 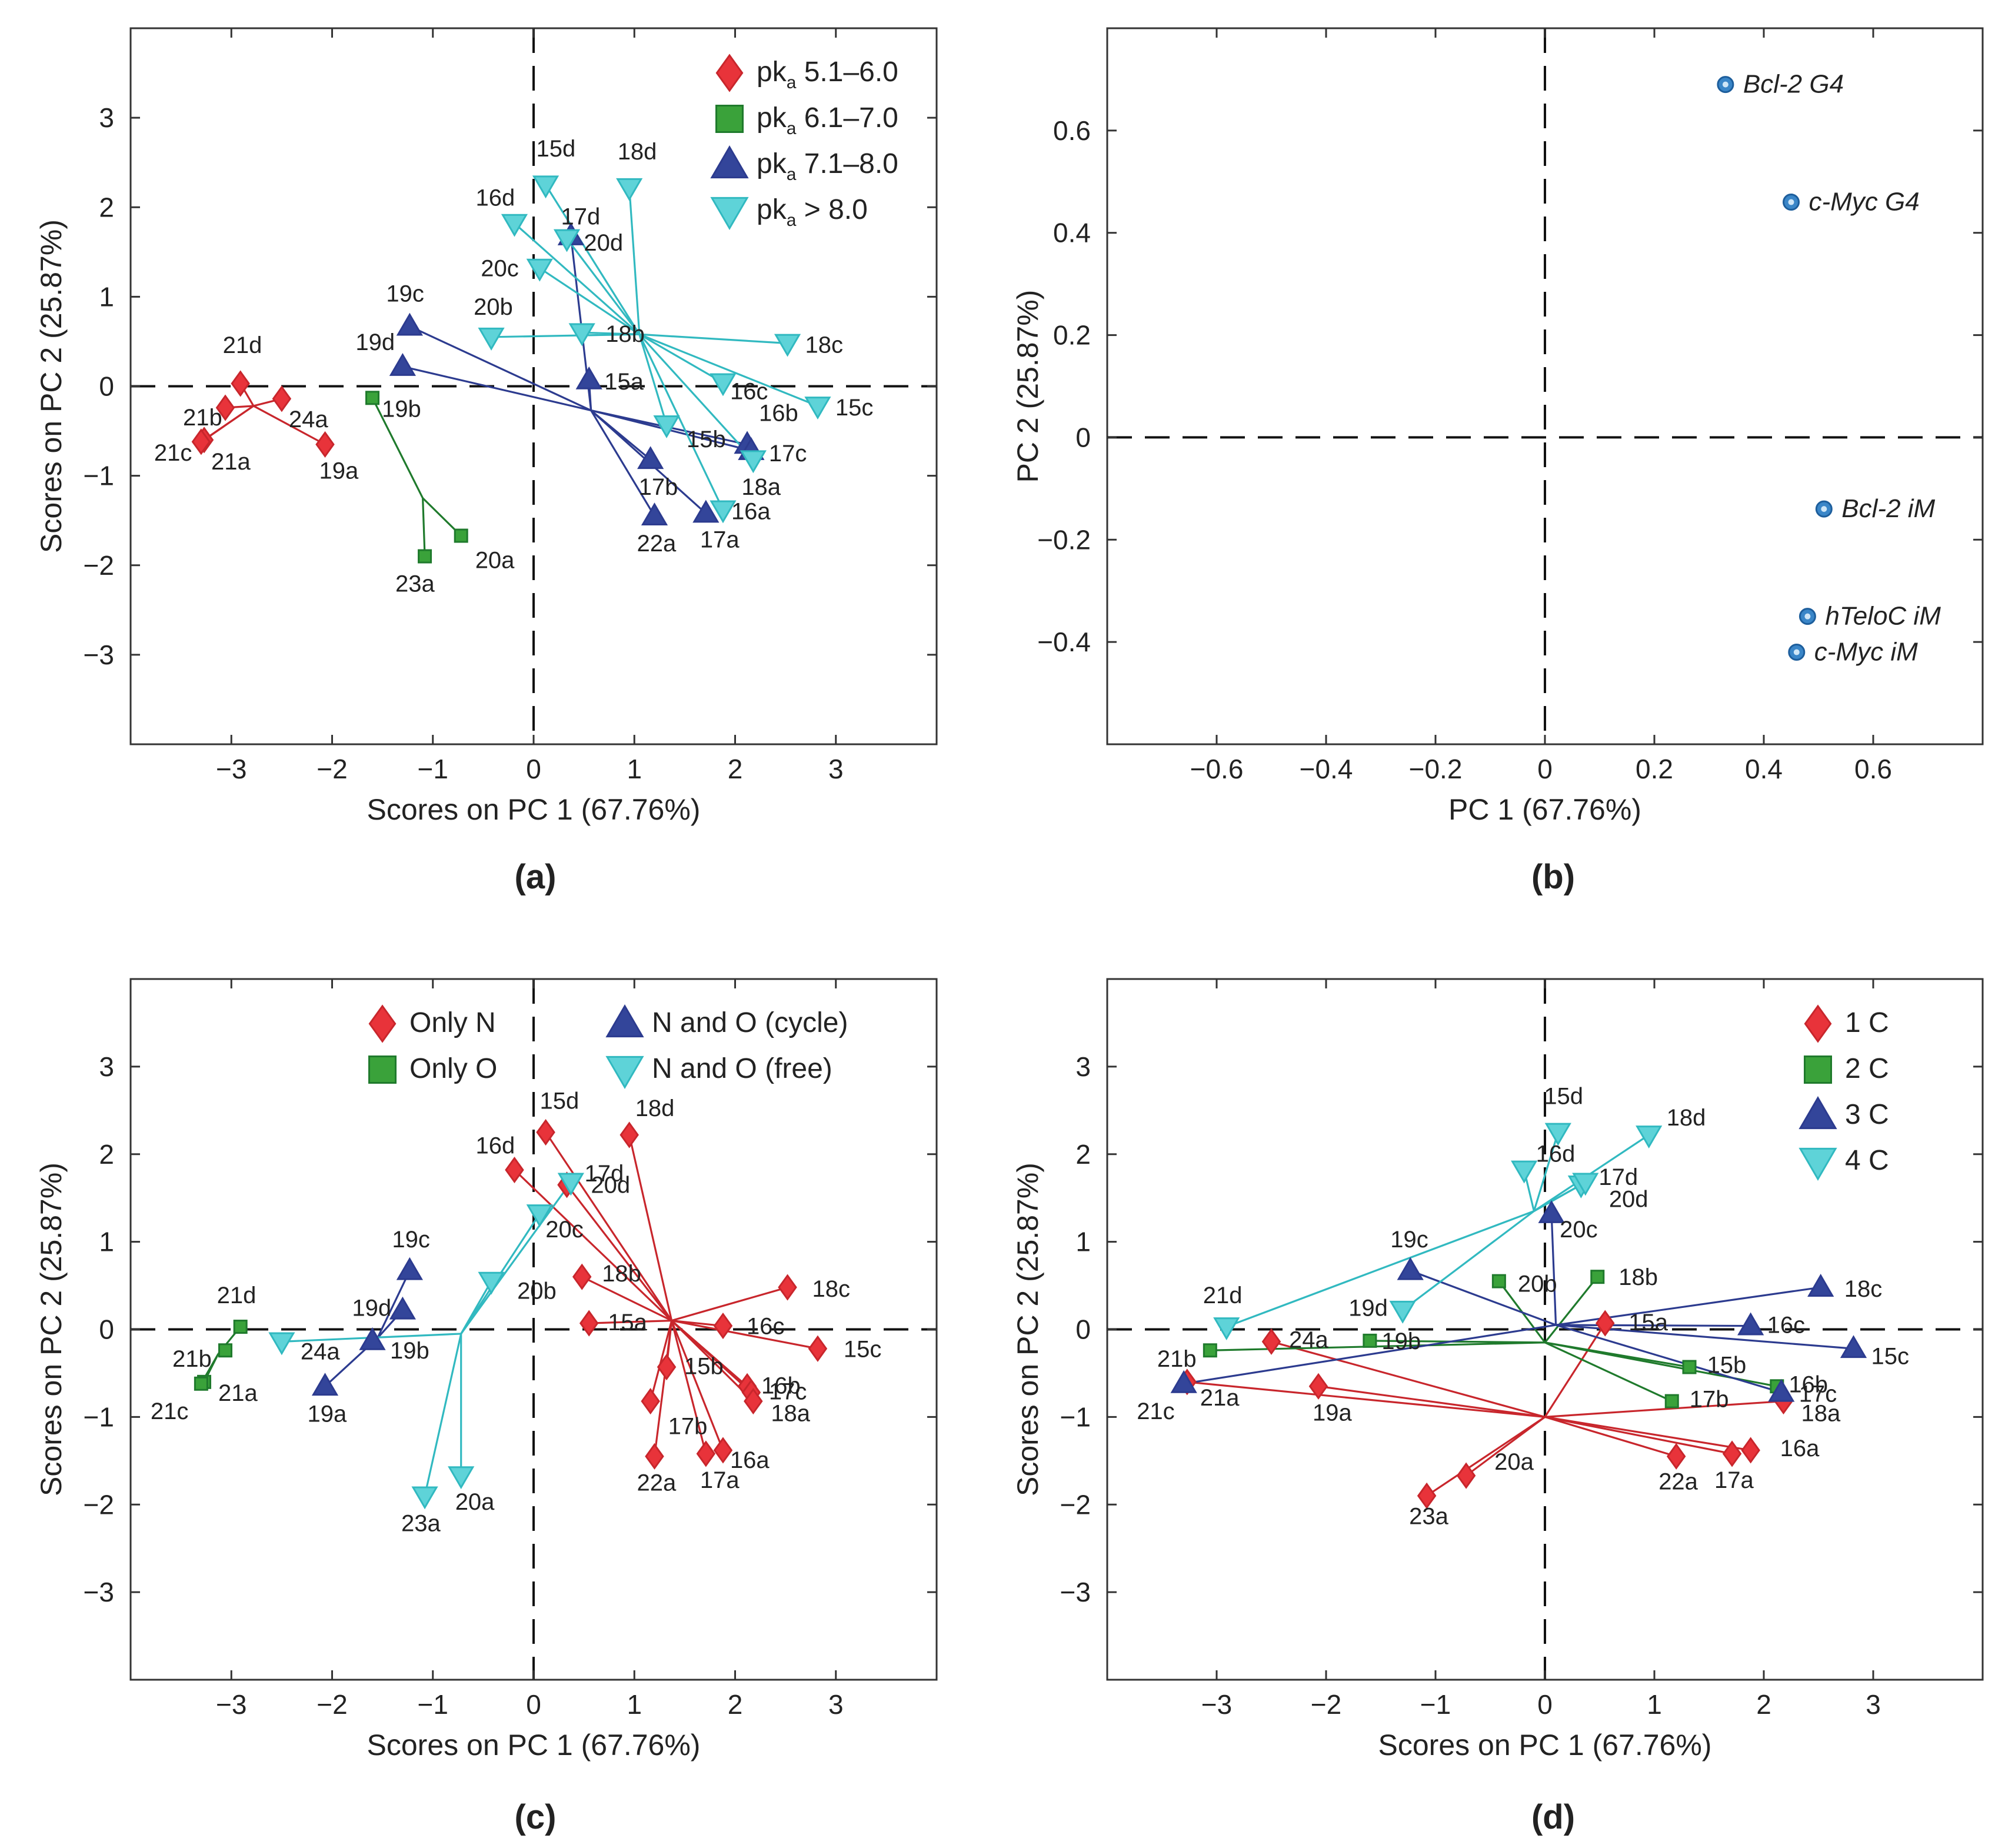 I want to click on point-label: 23a, so click(x=421, y=1523).